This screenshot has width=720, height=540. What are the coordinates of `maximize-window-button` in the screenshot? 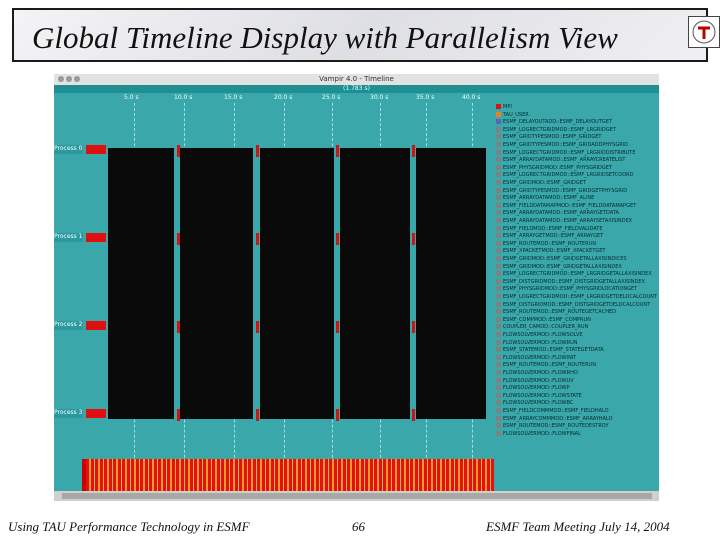 It's located at (77, 79).